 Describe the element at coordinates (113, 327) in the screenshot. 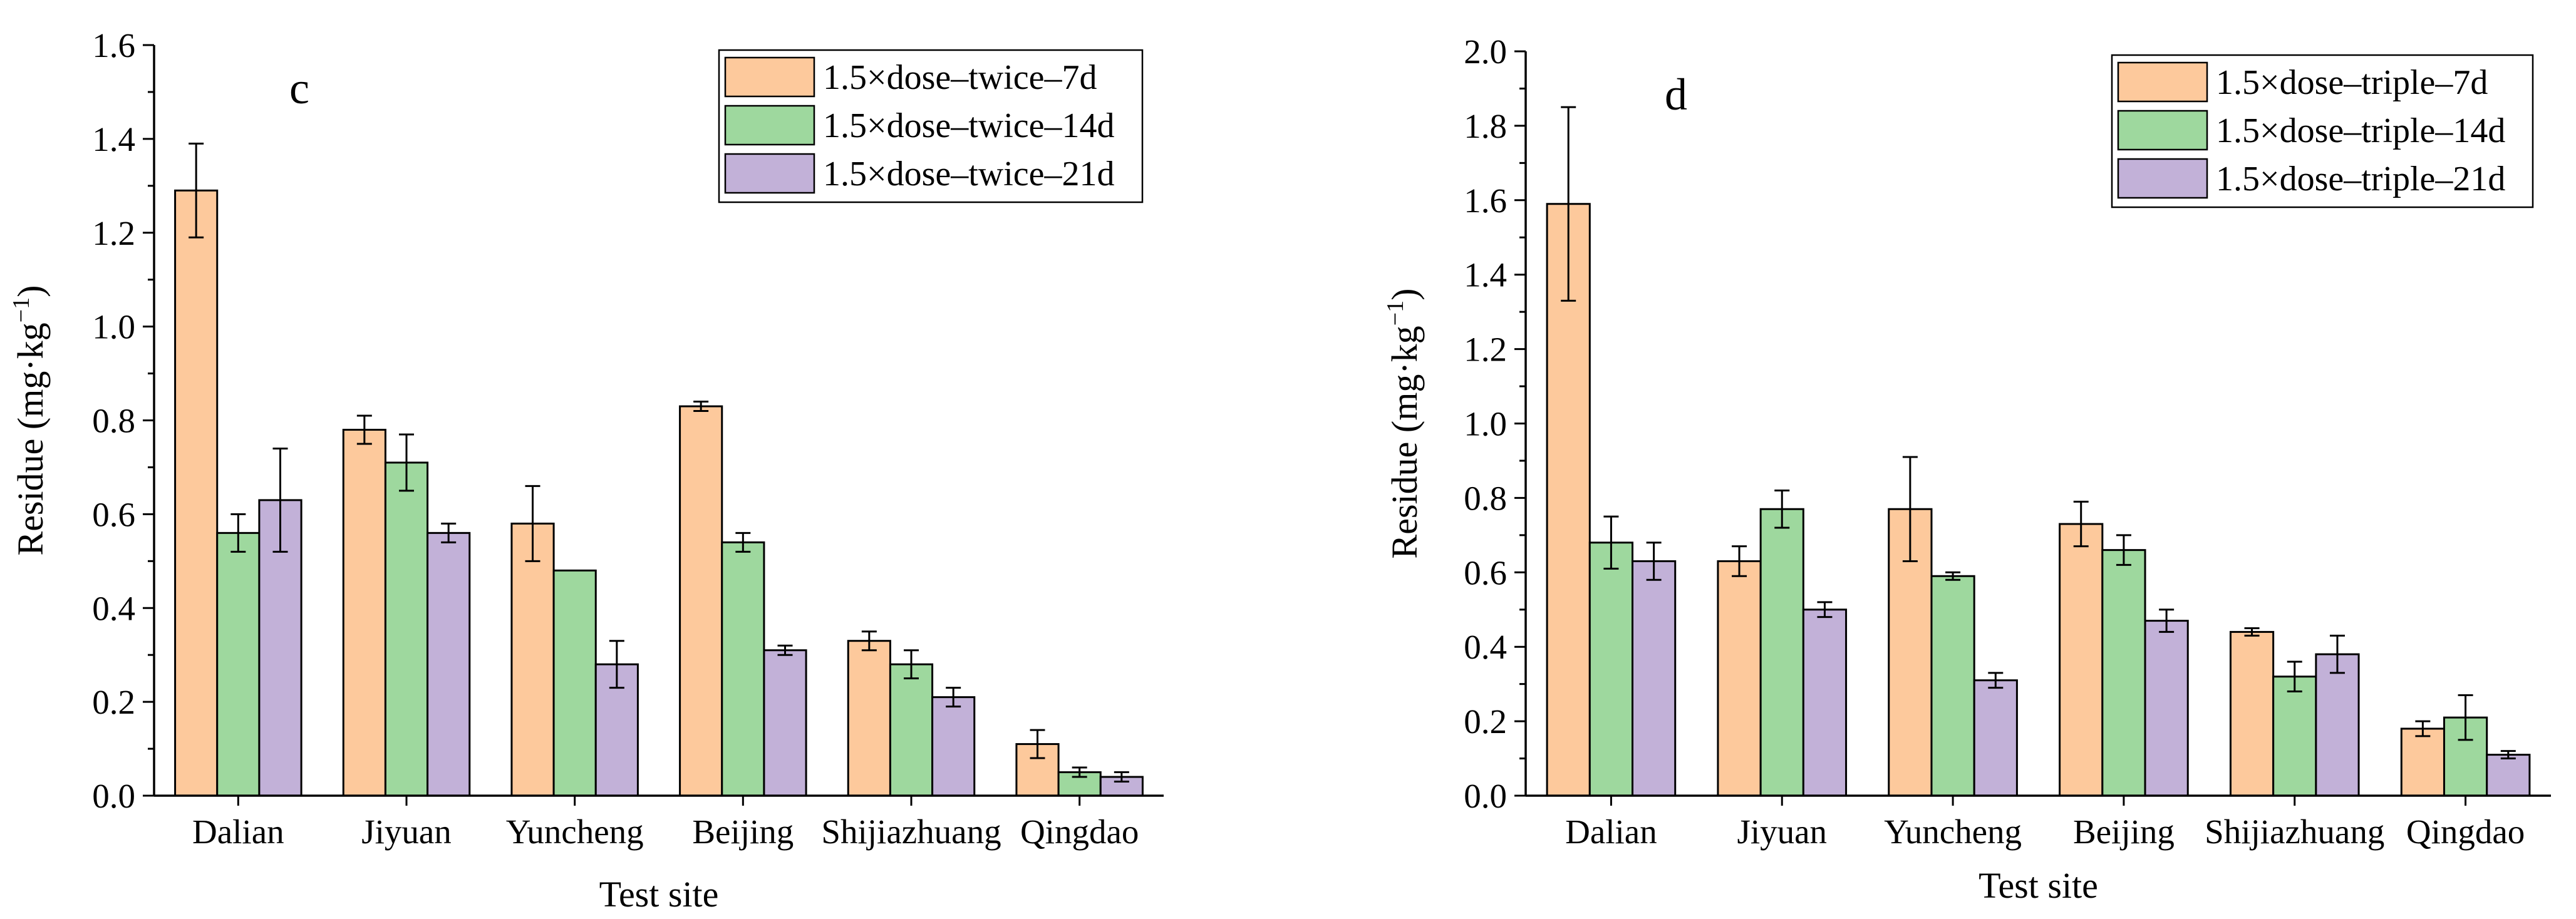

I see `y-tick-label-c-5: 1.0` at that location.